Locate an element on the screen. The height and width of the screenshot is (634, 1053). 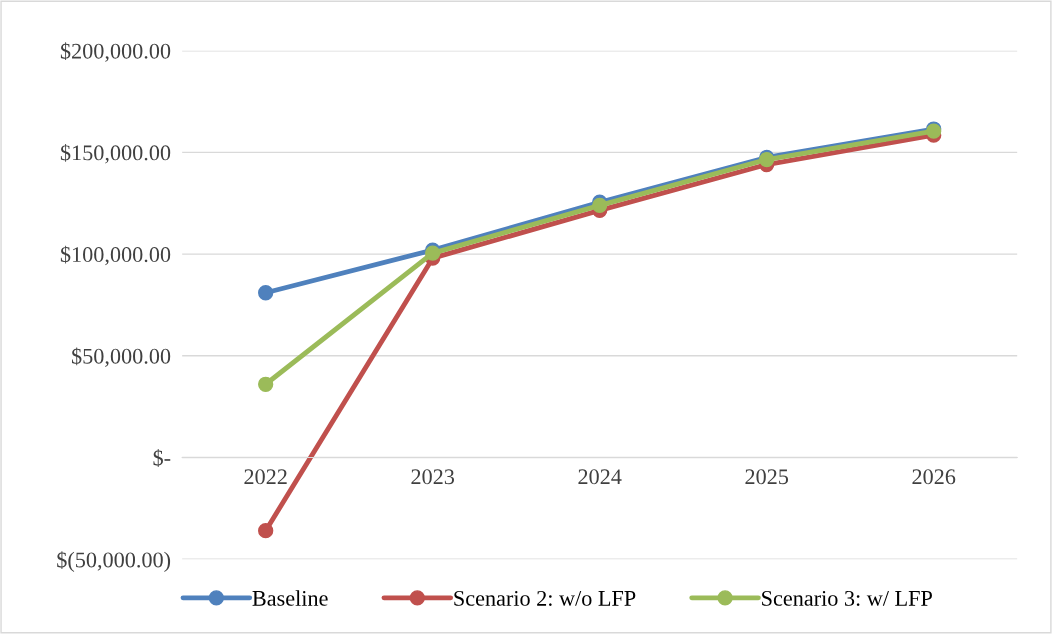
y-tick-label: $200,000.00 is located at coordinates (115, 52).